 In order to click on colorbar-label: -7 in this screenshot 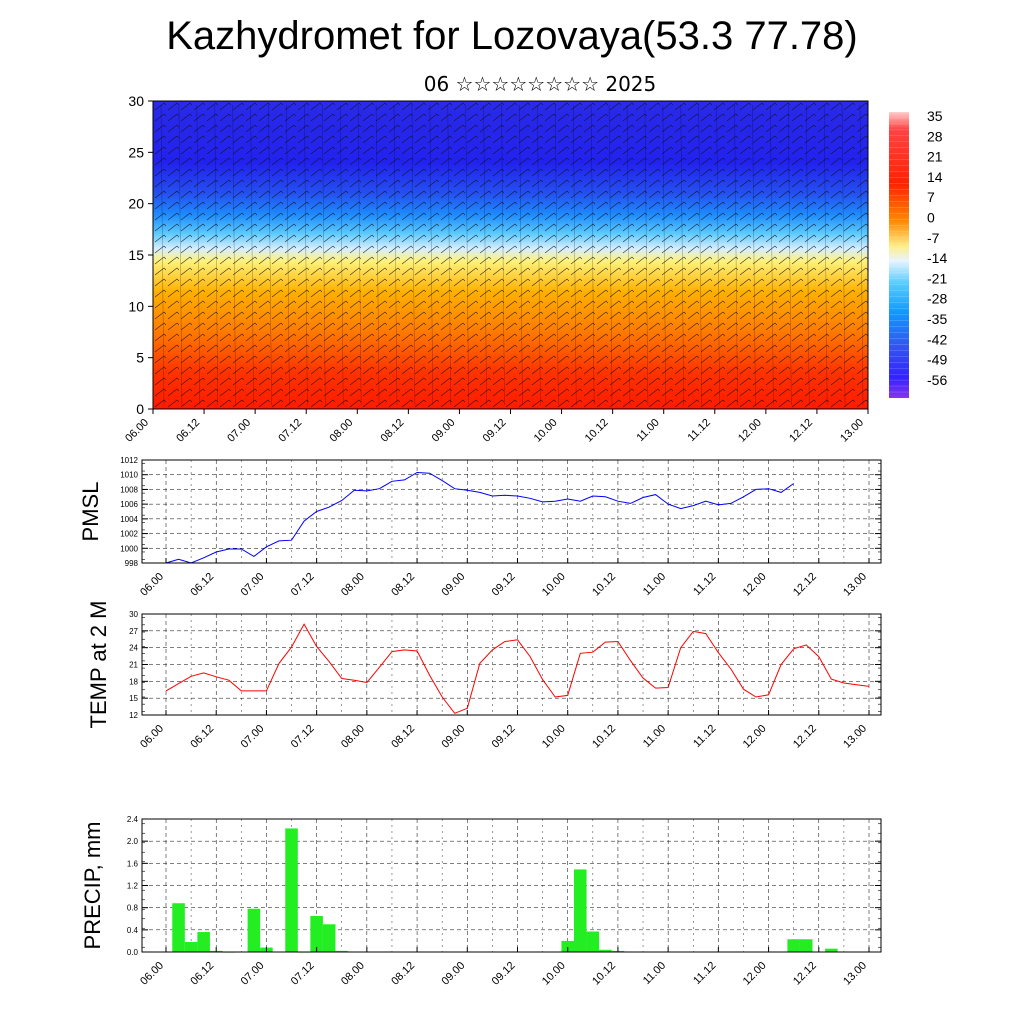, I will do `click(933, 238)`.